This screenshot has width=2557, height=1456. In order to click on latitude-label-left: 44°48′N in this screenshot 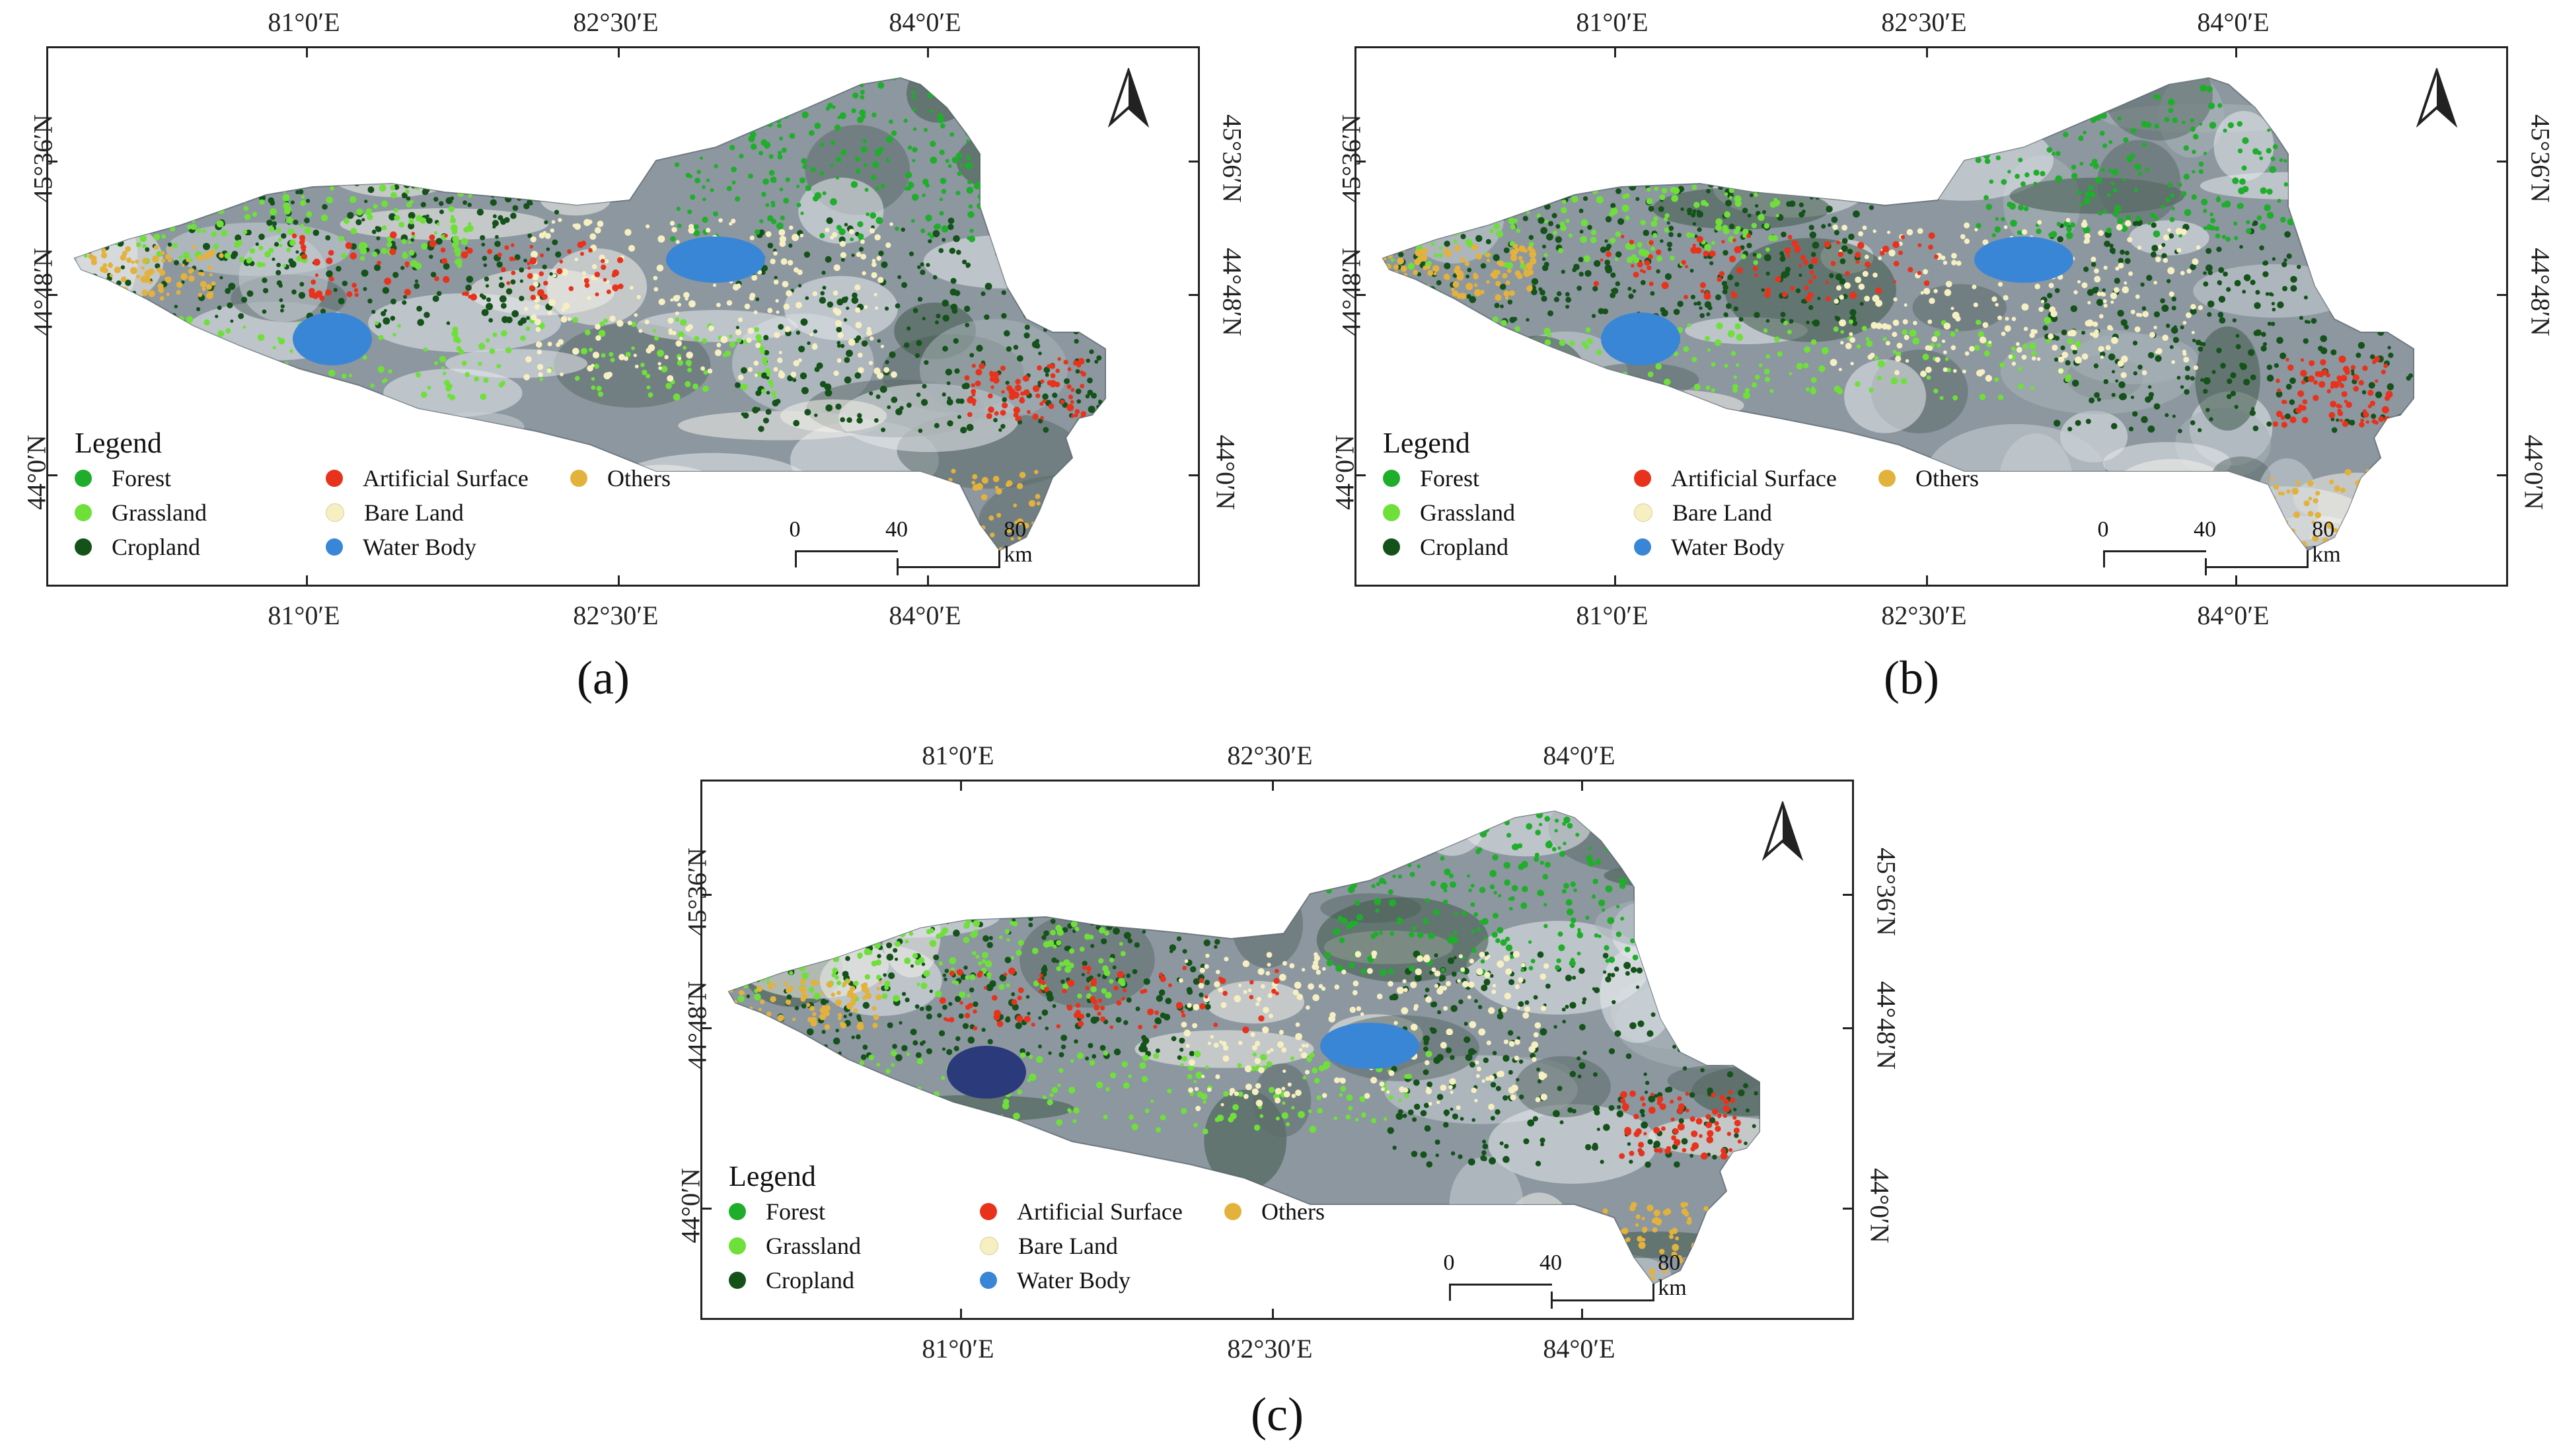, I will do `click(1351, 292)`.